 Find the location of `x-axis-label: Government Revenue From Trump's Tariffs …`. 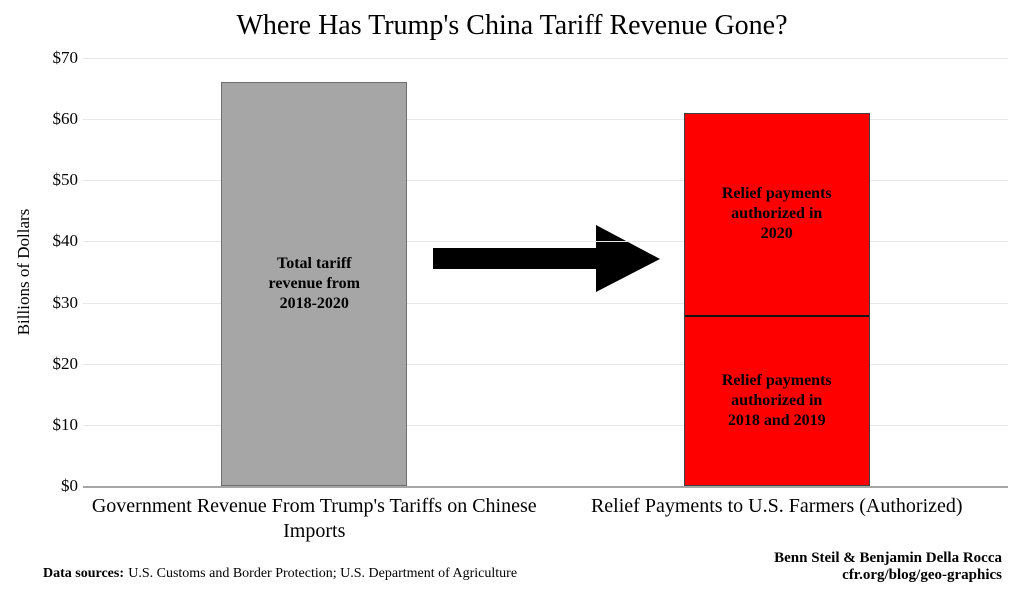

x-axis-label: Government Revenue From Trump's Tariffs … is located at coordinates (314, 518).